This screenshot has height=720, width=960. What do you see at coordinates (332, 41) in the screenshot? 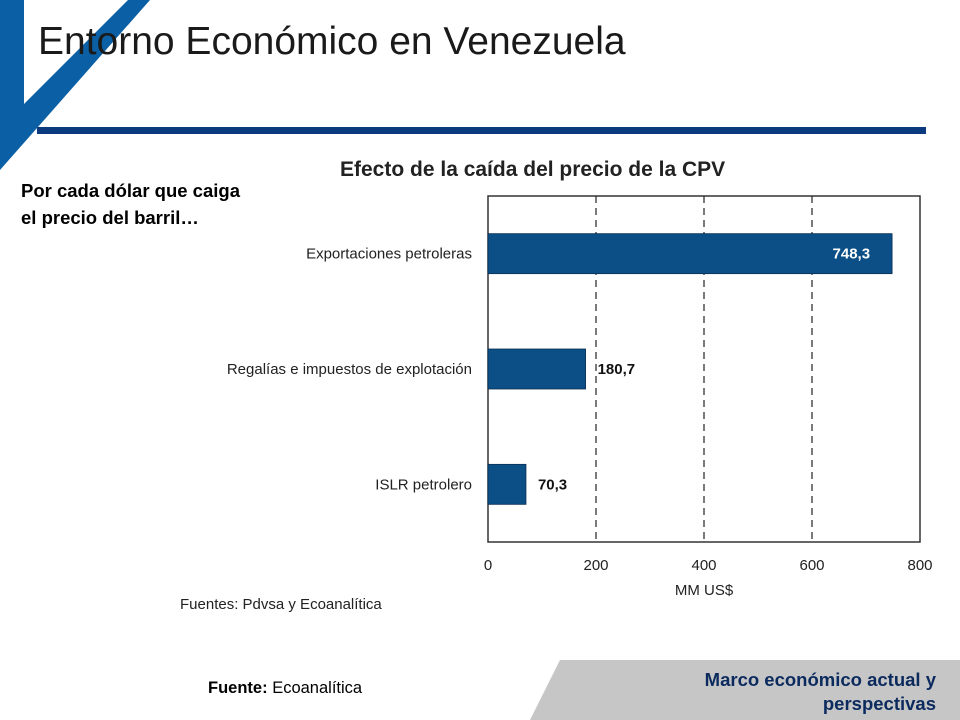
I see `slide-title: Entorno Económico en Venezuela` at bounding box center [332, 41].